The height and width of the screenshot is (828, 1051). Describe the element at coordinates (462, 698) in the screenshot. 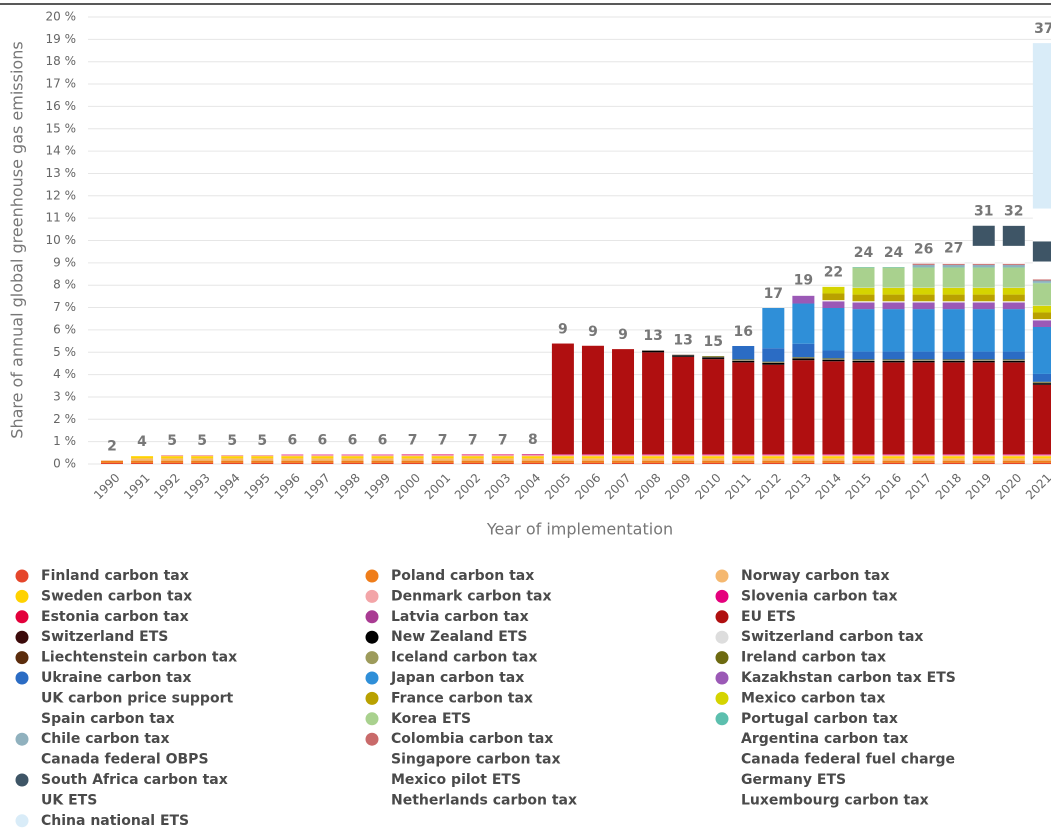

I see `legend-label: France carbon tax` at that location.